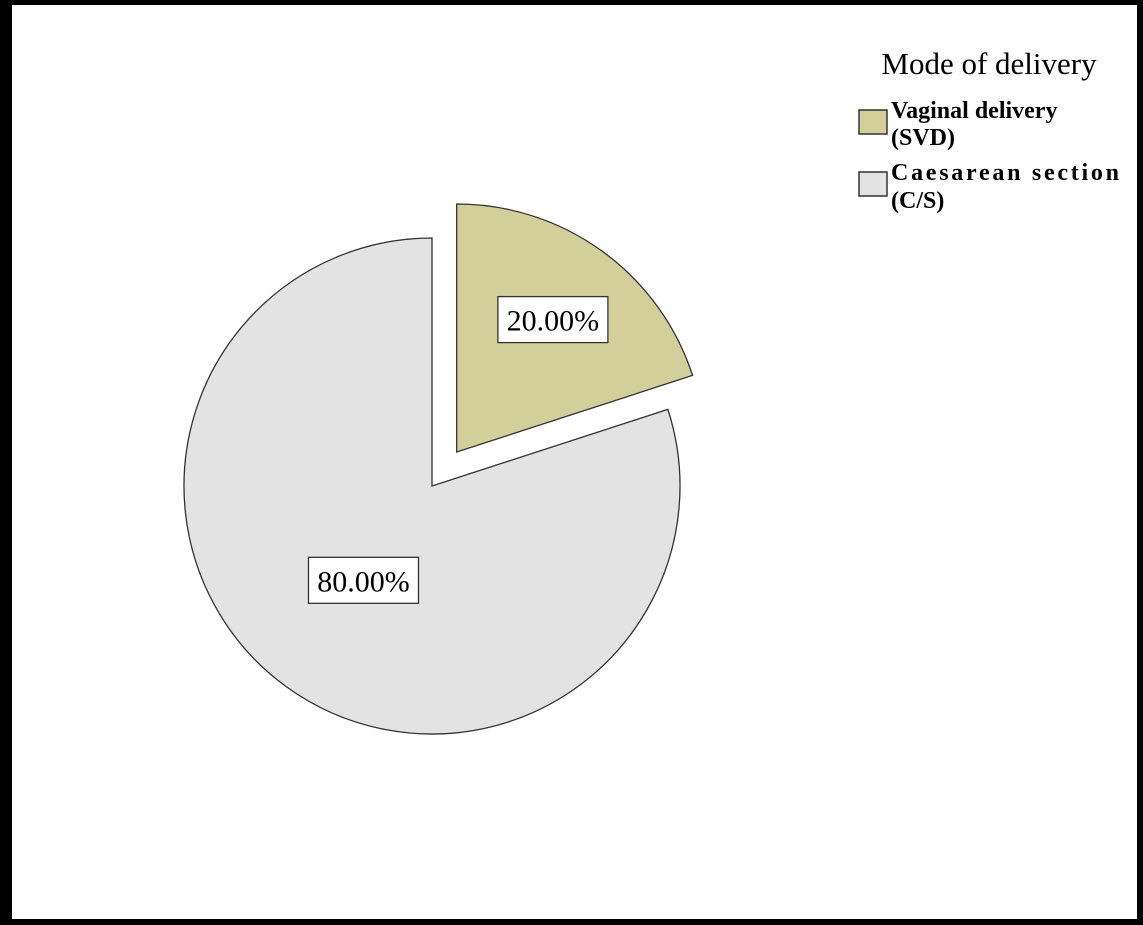 The width and height of the screenshot is (1143, 925). Describe the element at coordinates (974, 111) in the screenshot. I see `legend-label-vaginal-delivery: Vaginal delivery` at that location.